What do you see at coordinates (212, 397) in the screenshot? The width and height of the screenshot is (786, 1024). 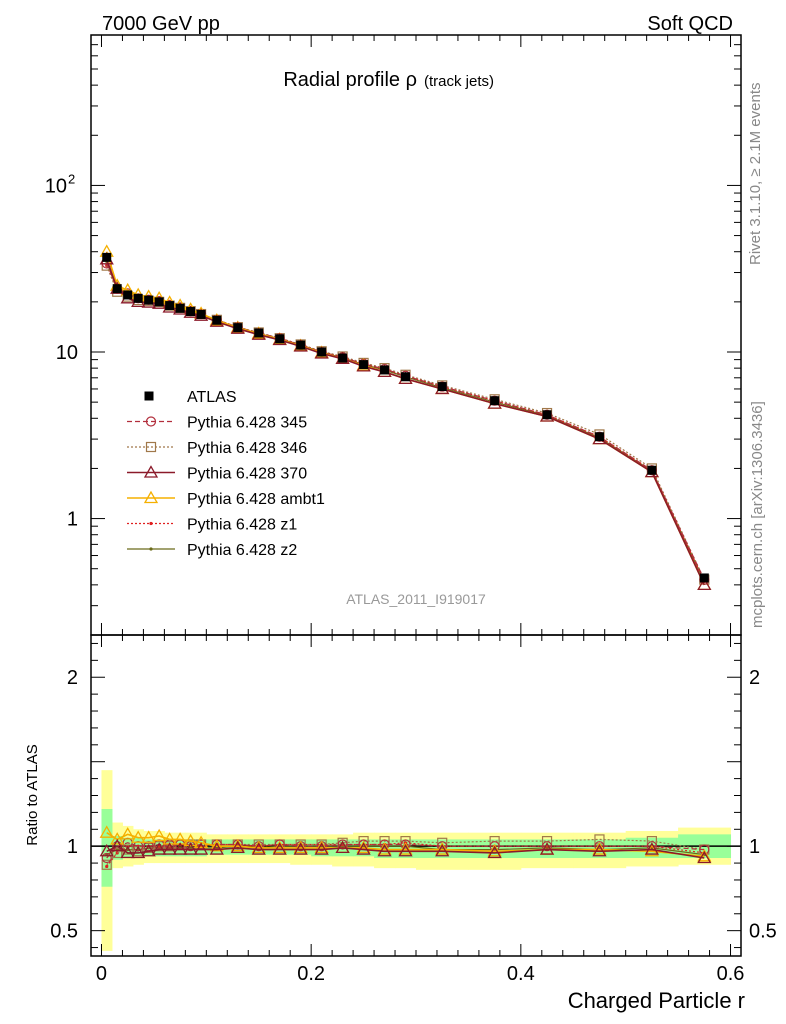 I see `legend-label-ATLAS: ATLAS` at bounding box center [212, 397].